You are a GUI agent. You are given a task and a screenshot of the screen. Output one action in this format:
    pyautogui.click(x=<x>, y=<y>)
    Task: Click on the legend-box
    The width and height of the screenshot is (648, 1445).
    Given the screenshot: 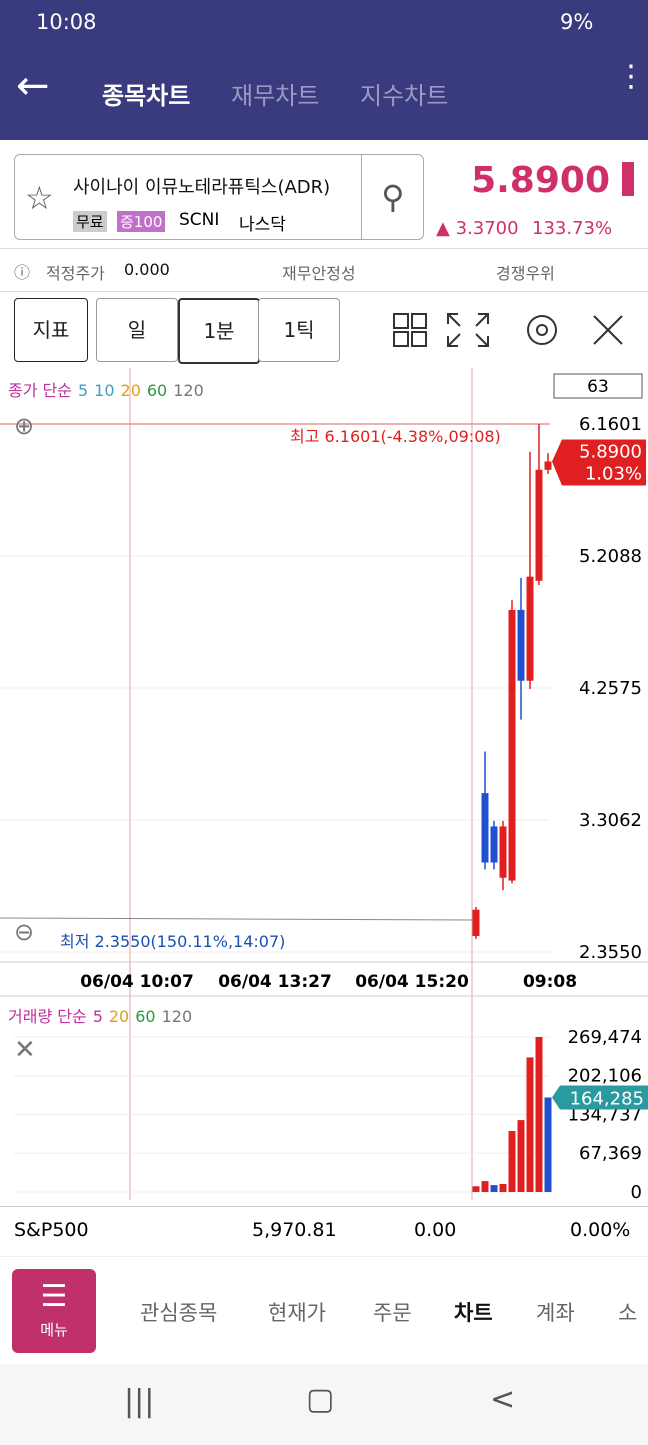 What is the action you would take?
    pyautogui.click(x=598, y=386)
    